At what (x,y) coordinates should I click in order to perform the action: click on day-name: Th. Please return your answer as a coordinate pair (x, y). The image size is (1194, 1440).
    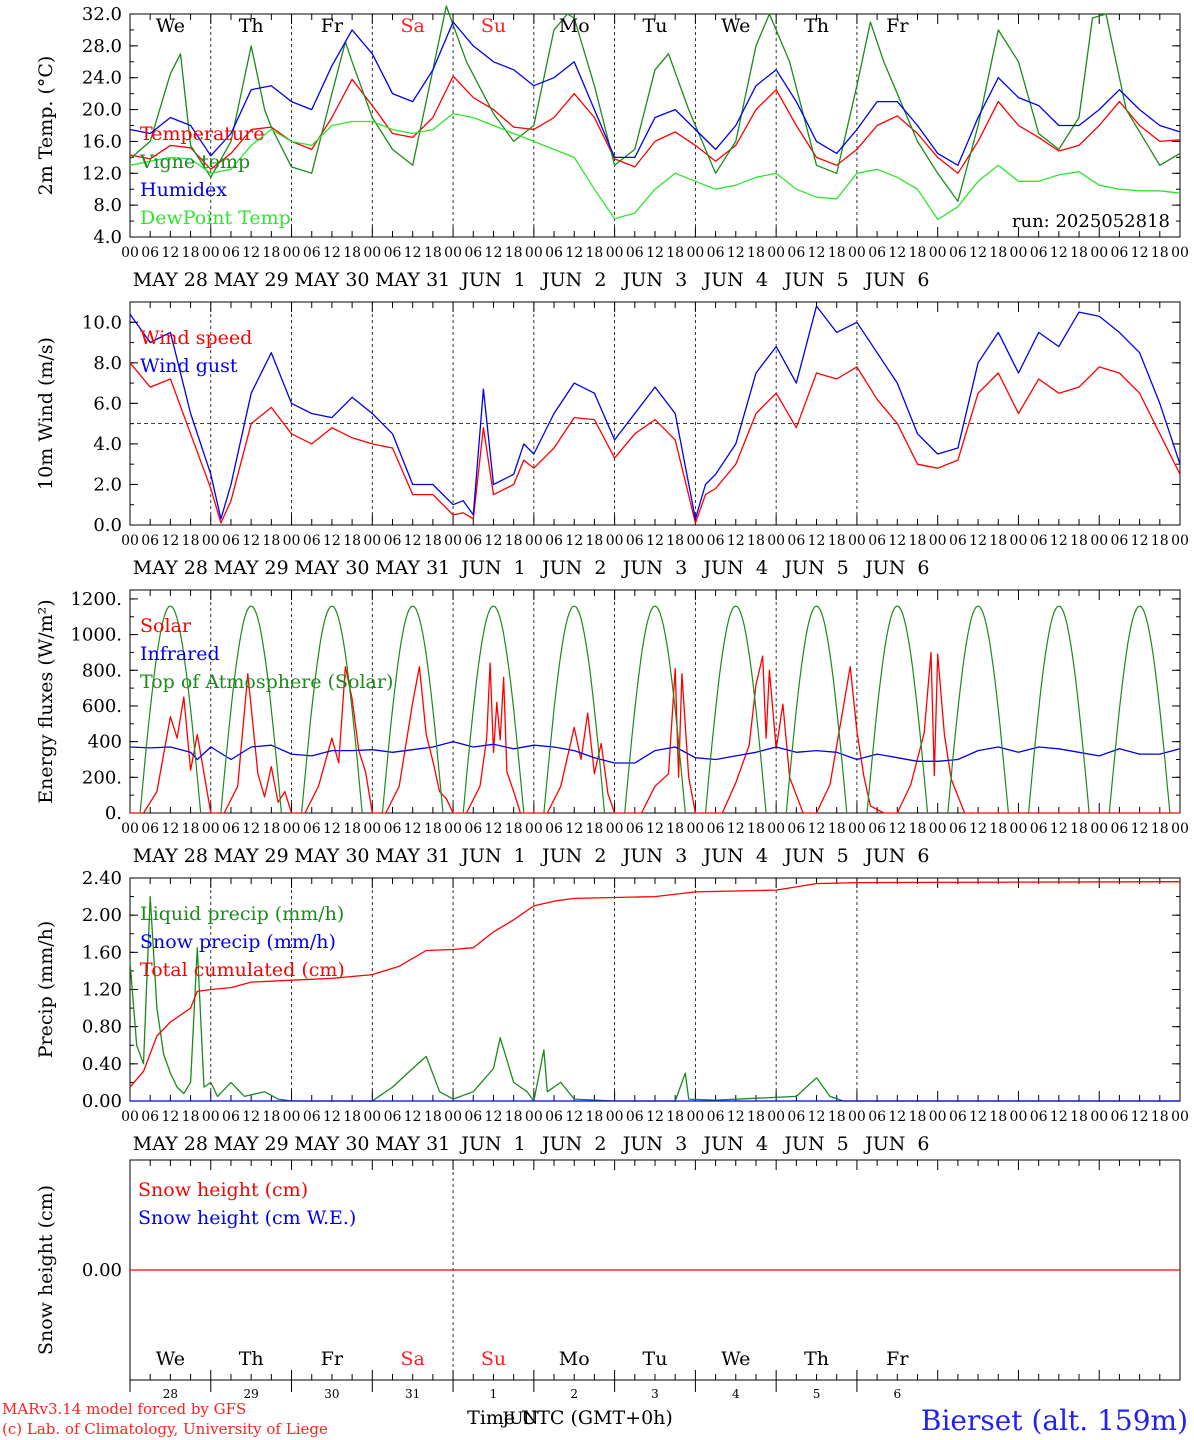
    Looking at the image, I should click on (816, 26).